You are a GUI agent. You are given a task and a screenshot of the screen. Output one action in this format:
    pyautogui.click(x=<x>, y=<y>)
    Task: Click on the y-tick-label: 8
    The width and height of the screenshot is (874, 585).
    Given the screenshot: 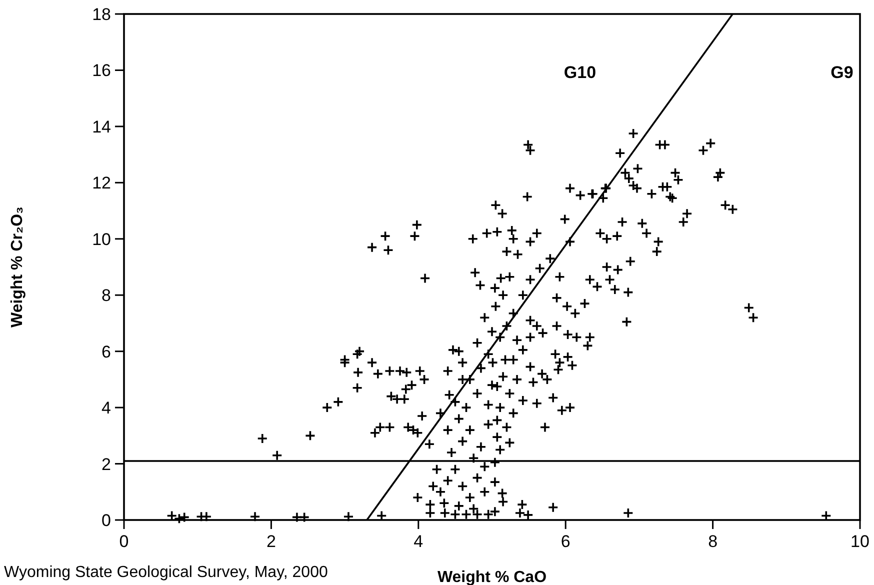 What is the action you would take?
    pyautogui.click(x=106, y=296)
    